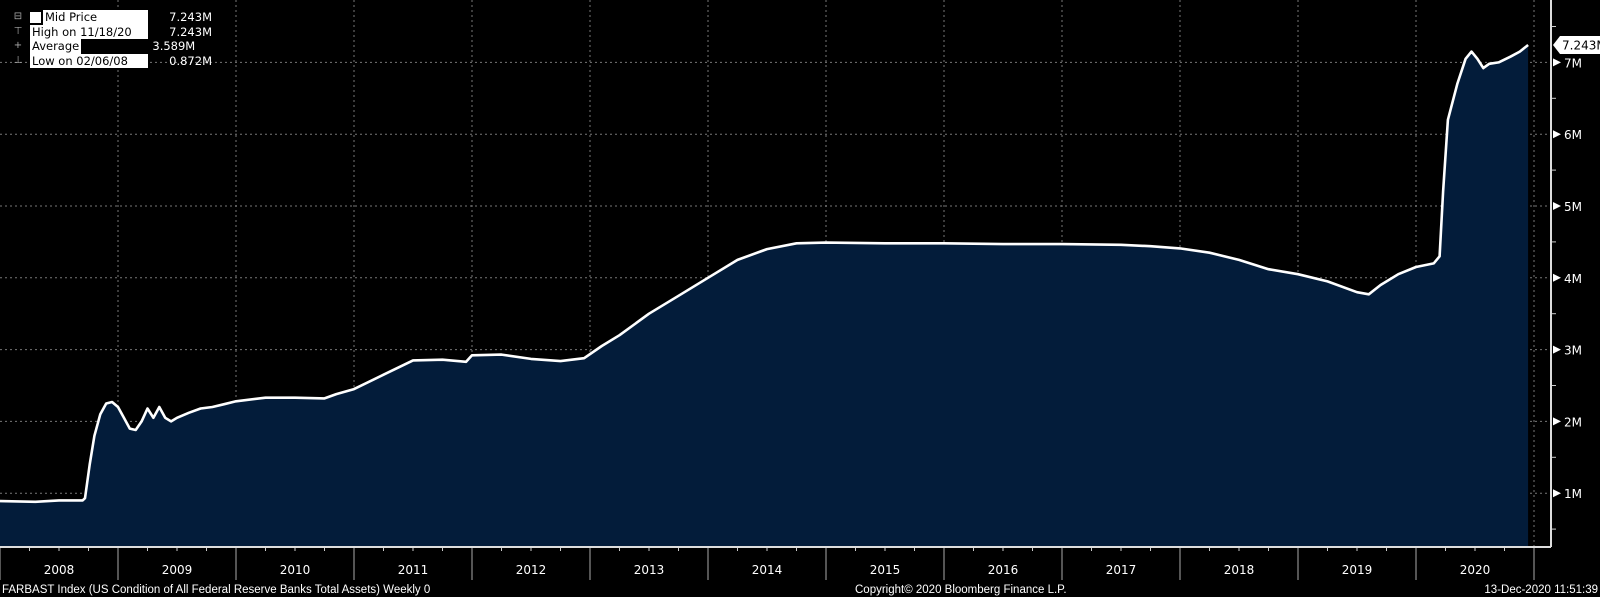 Image resolution: width=1600 pixels, height=597 pixels. I want to click on legend-value: 0.872M, so click(190, 60).